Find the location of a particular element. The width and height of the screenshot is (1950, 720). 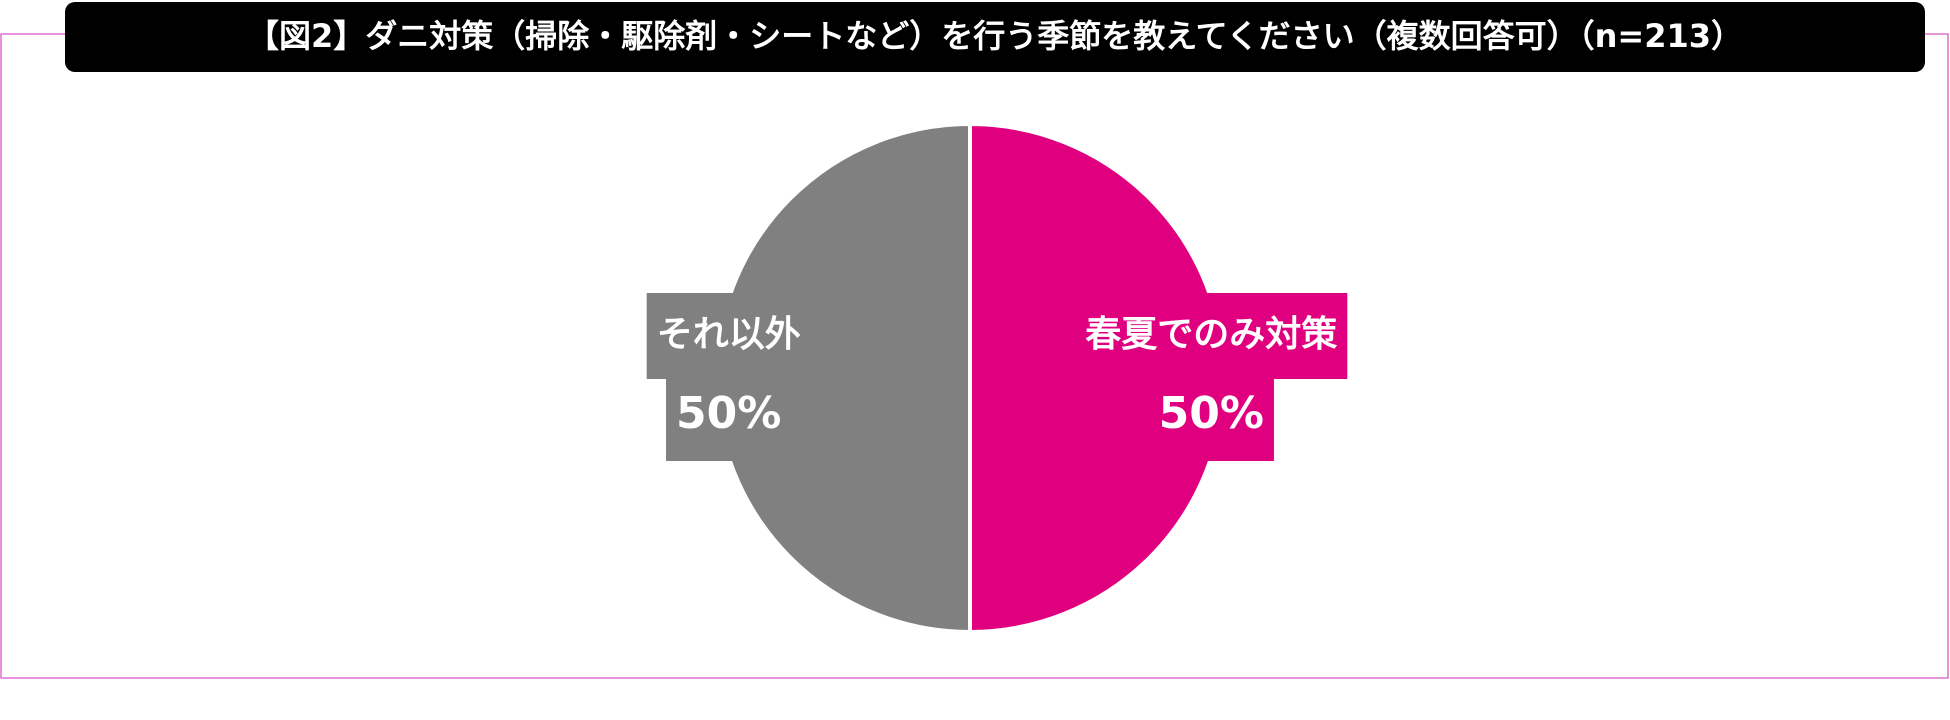

slice-label: それ以外 50% is located at coordinates (728, 377).